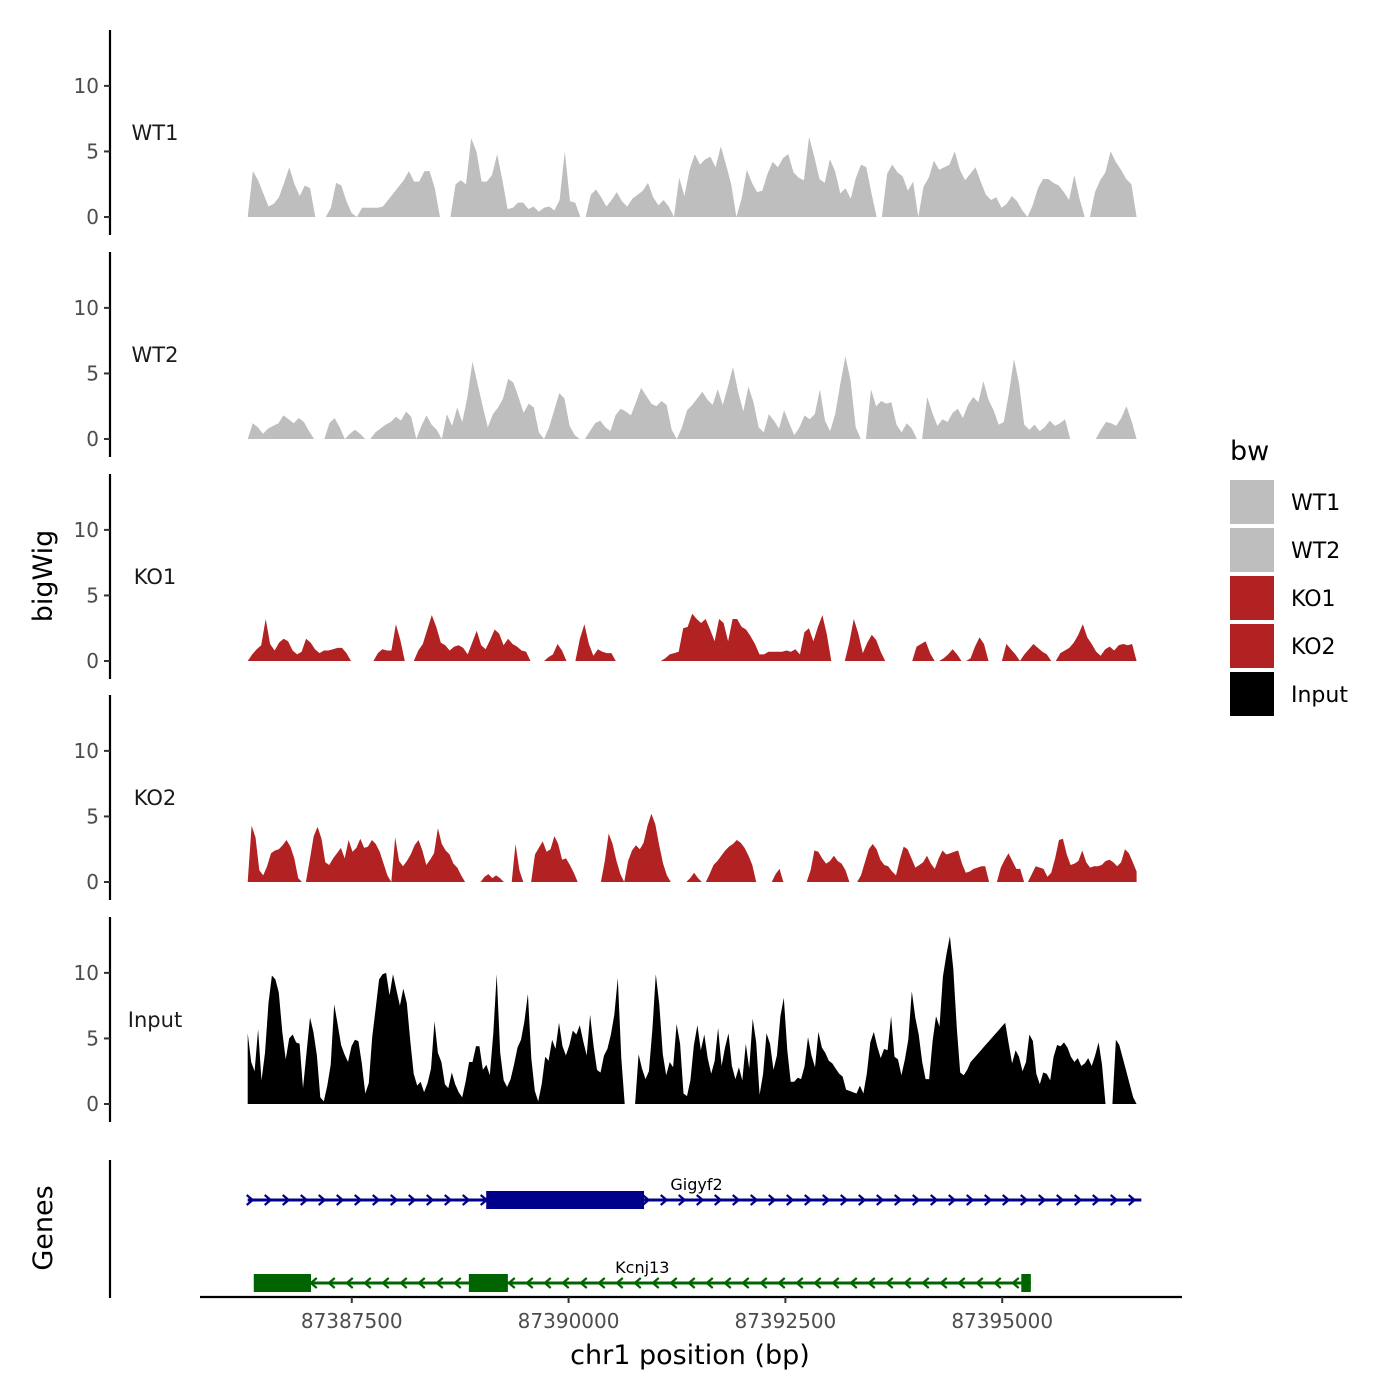 The image size is (1400, 1400). Describe the element at coordinates (43, 1227) in the screenshot. I see `genes-axis-title: Genes` at that location.